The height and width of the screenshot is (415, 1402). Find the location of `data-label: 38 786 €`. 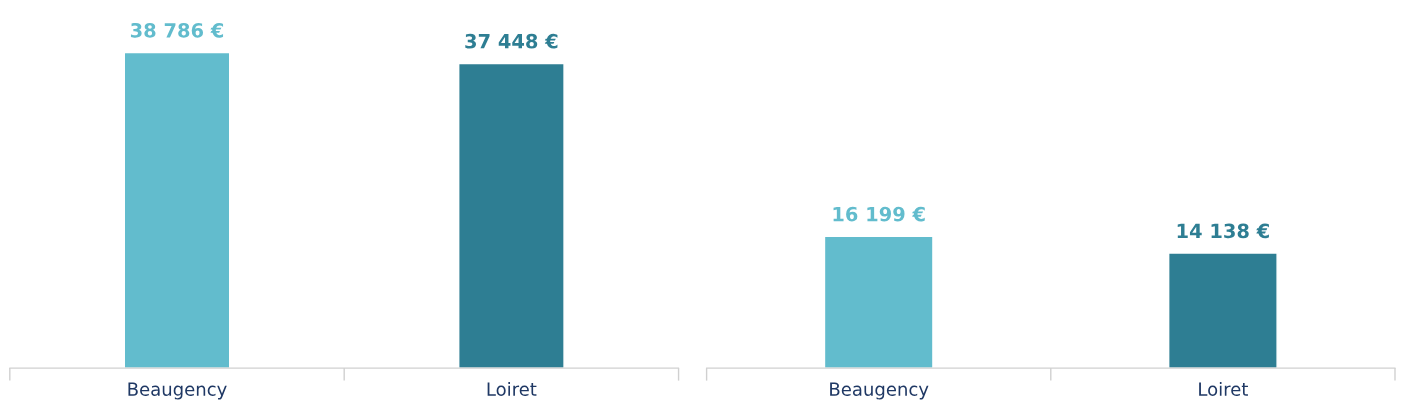

data-label: 38 786 € is located at coordinates (177, 30).